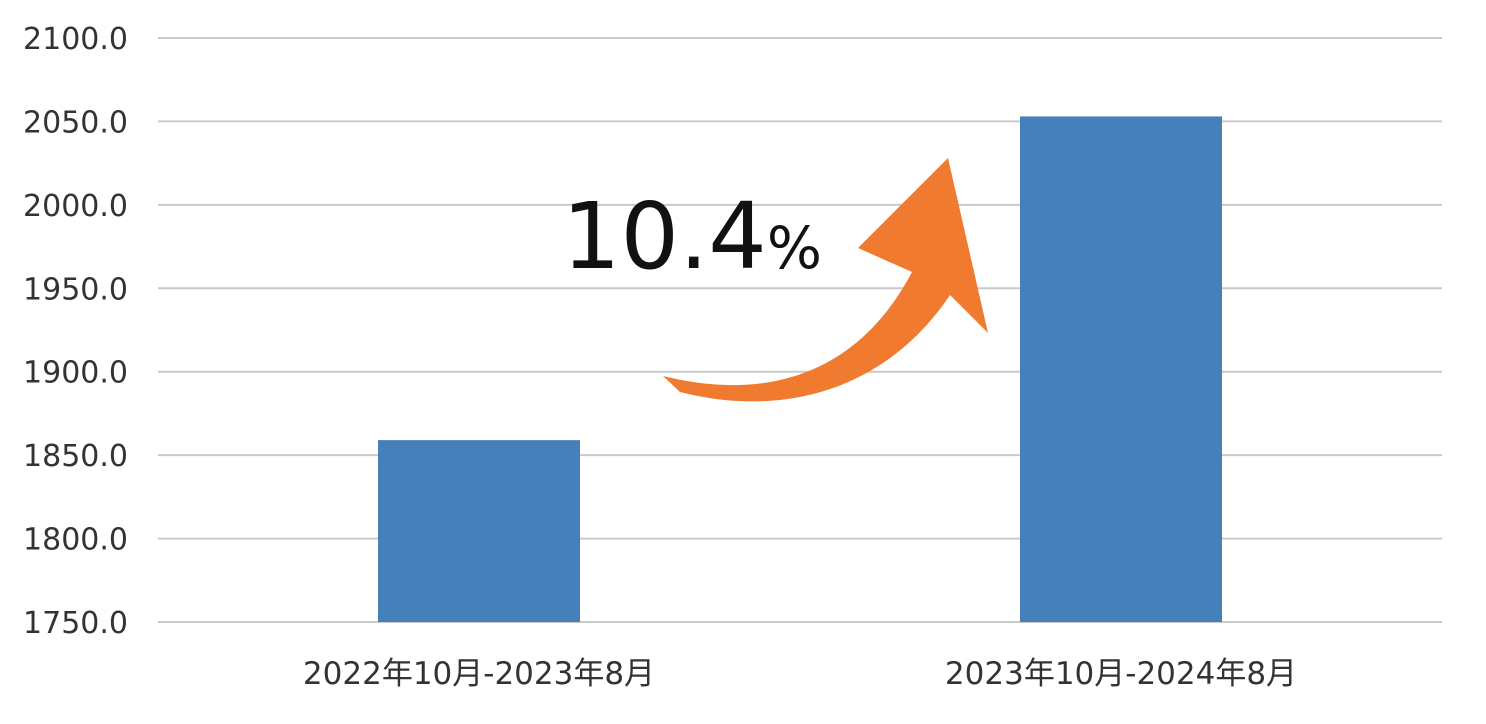  I want to click on y-tick-label: 1950.0, so click(75, 289).